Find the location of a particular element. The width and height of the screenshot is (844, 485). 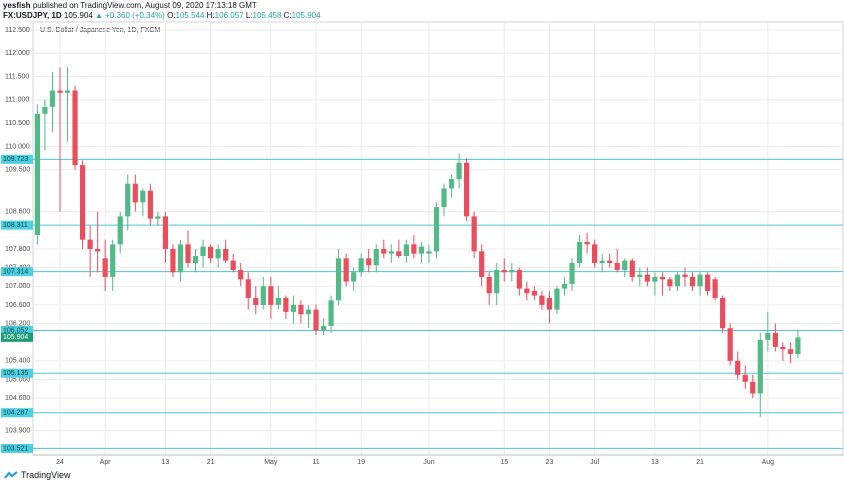

price-line-label: 105.135 is located at coordinates (15, 373).